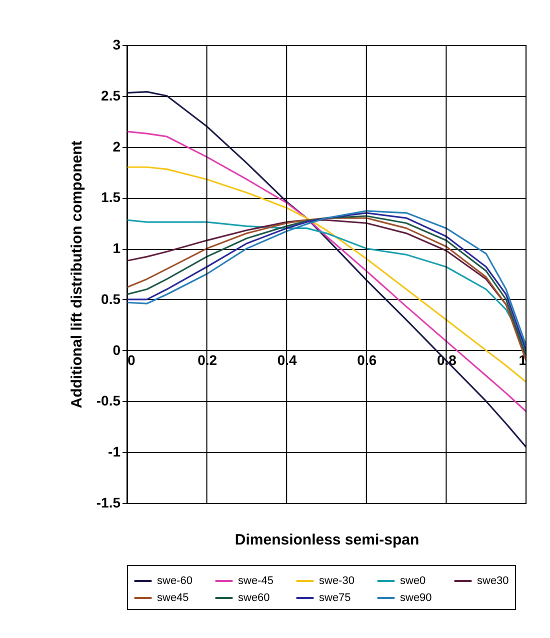 The image size is (550, 638). What do you see at coordinates (132, 360) in the screenshot?
I see `x-tick-label: 0` at bounding box center [132, 360].